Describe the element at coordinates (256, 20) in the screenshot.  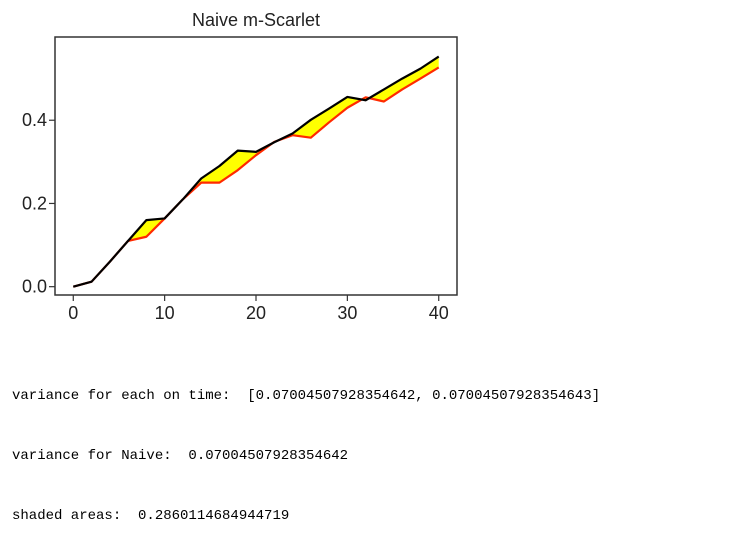
I see `chart-title: Naive m-Scarlet` at that location.